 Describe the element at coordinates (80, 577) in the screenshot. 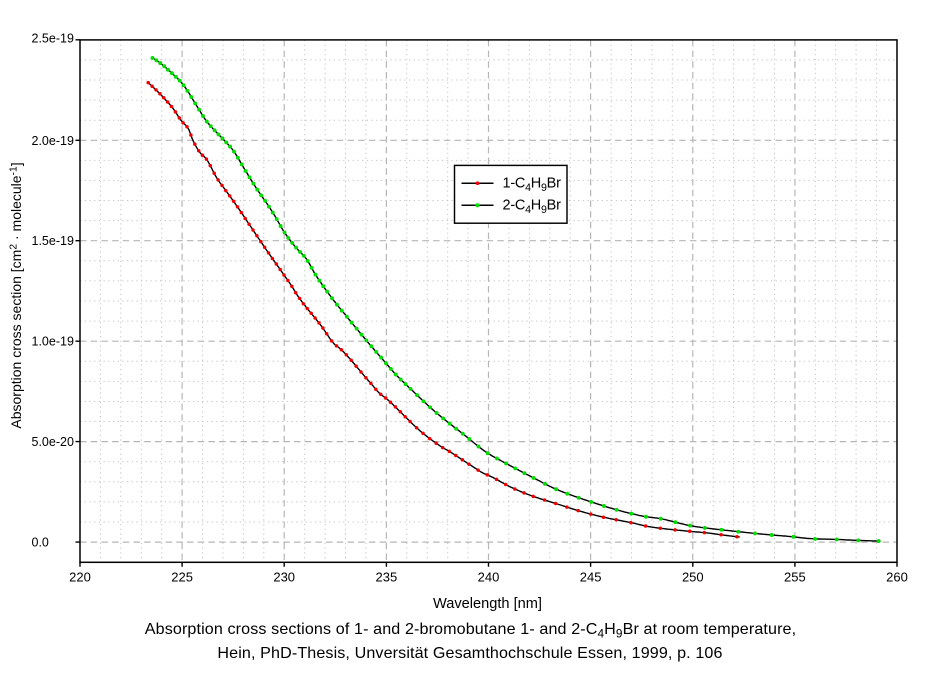

I see `svg-text: 220` at that location.